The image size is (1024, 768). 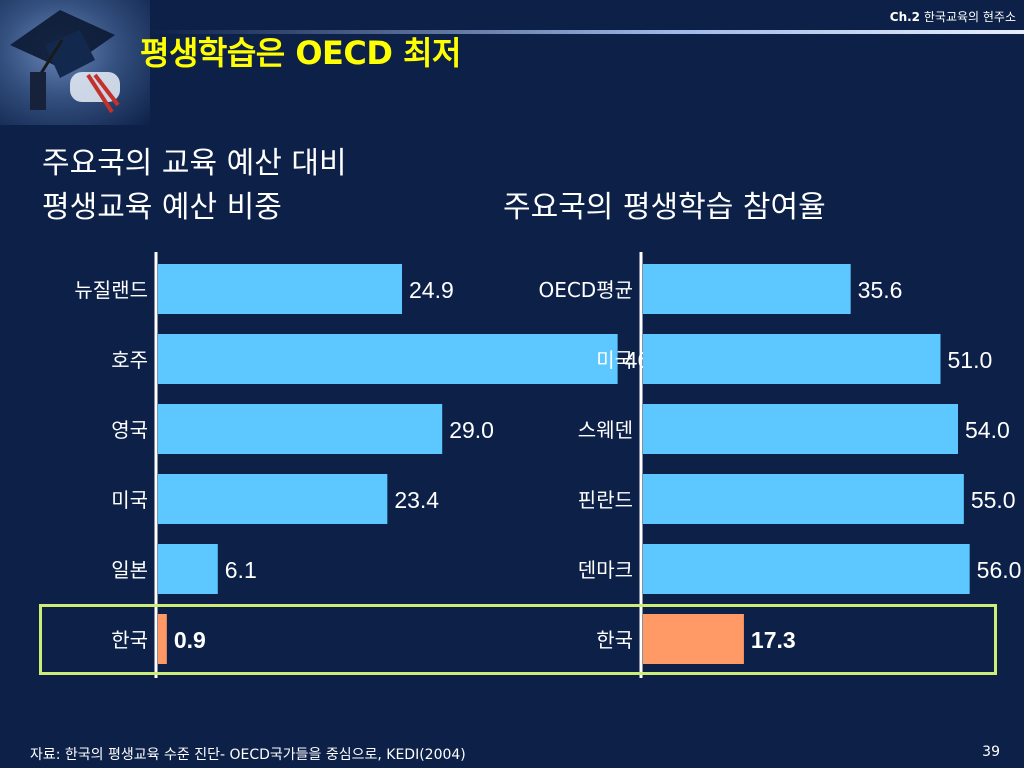 What do you see at coordinates (993, 500) in the screenshot?
I see `value-label-1-3: 55.0` at bounding box center [993, 500].